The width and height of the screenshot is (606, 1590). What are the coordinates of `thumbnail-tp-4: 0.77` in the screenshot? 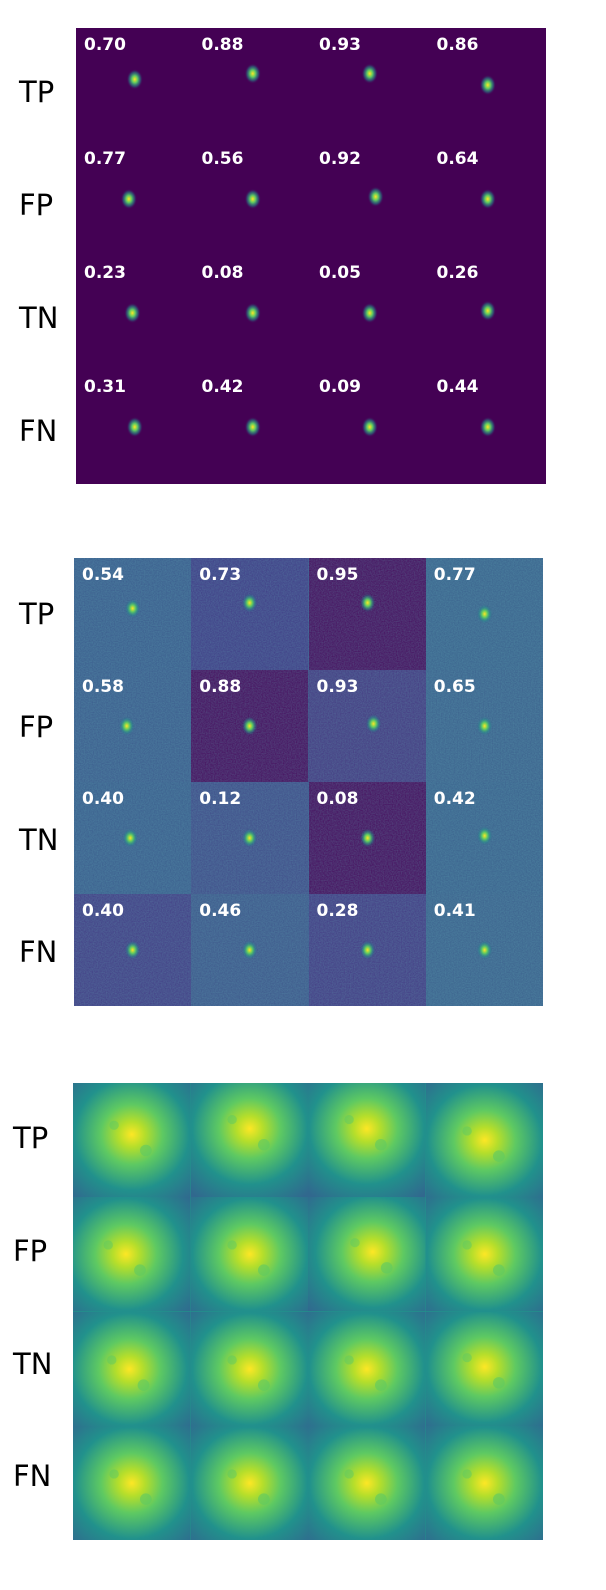 It's located at (484, 614).